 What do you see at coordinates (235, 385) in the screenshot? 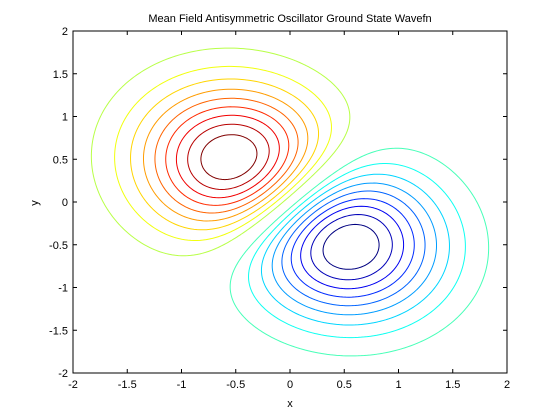
I see `x-tick-label: -0.5` at bounding box center [235, 385].